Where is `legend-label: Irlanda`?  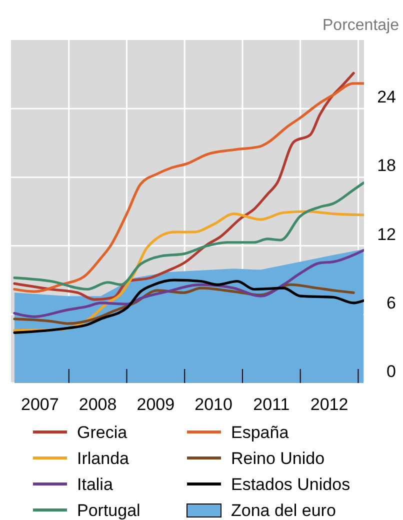
legend-label: Irlanda is located at coordinates (103, 458).